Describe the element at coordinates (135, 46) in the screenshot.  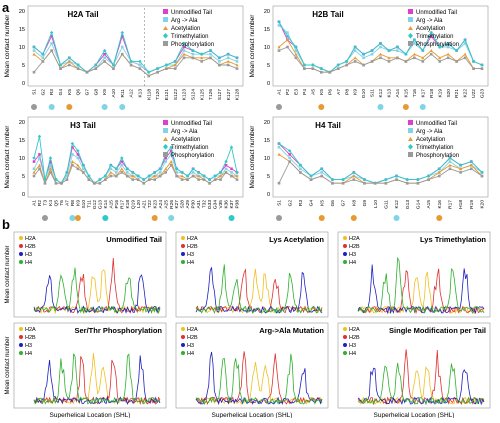
I see `plot-frame` at that location.